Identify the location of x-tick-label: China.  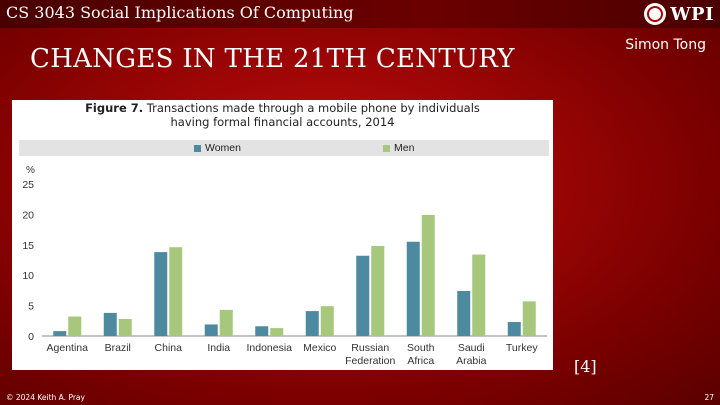
(169, 348).